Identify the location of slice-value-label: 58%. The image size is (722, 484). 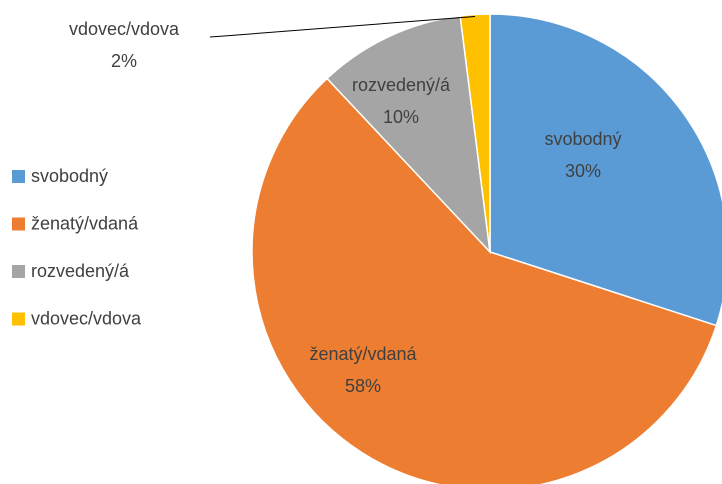
(363, 386).